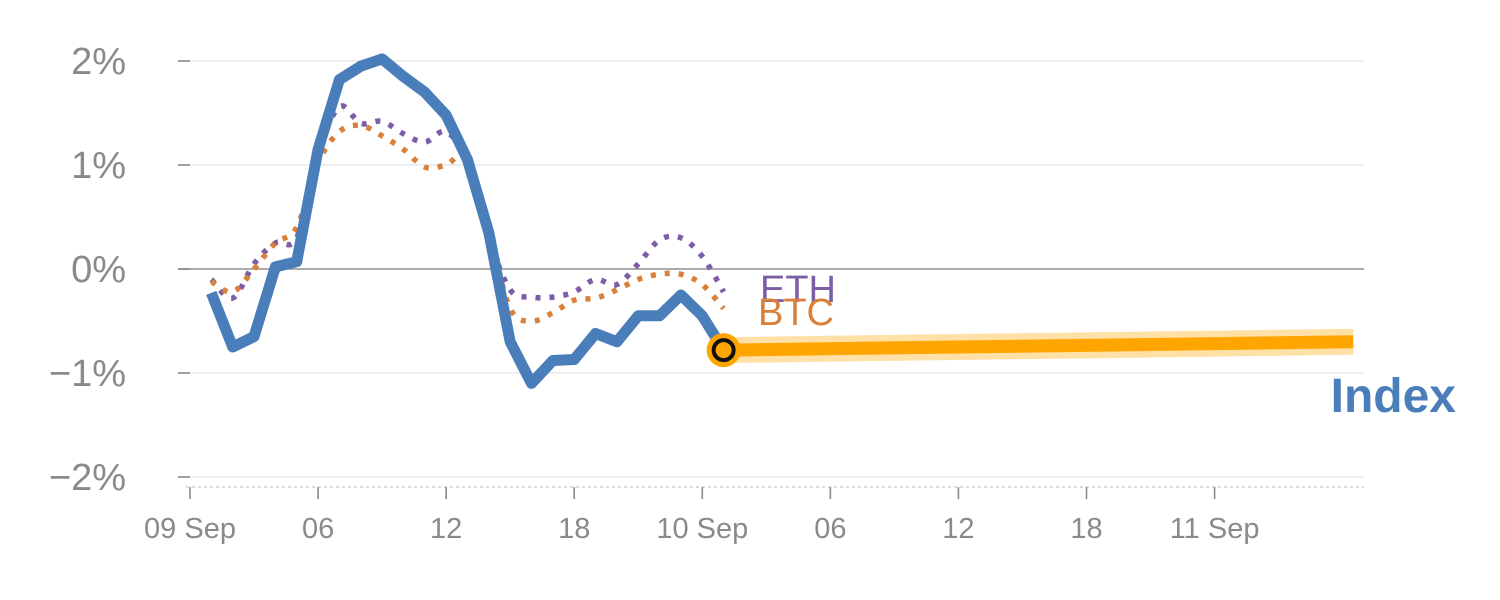 The image size is (1500, 600). What do you see at coordinates (798, 290) in the screenshot?
I see `eth-series-label: ETH` at bounding box center [798, 290].